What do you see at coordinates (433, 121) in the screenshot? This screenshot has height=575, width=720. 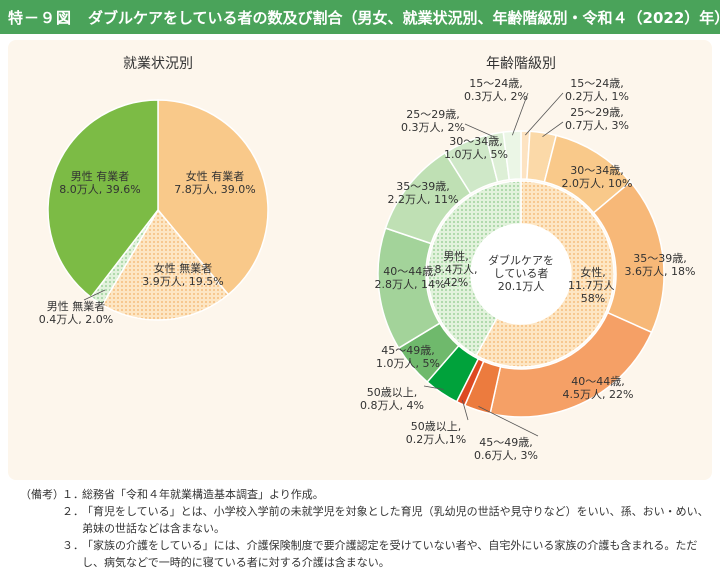 I see `outer-label-12: 25～29歳, 0.3万人, 2%` at bounding box center [433, 121].